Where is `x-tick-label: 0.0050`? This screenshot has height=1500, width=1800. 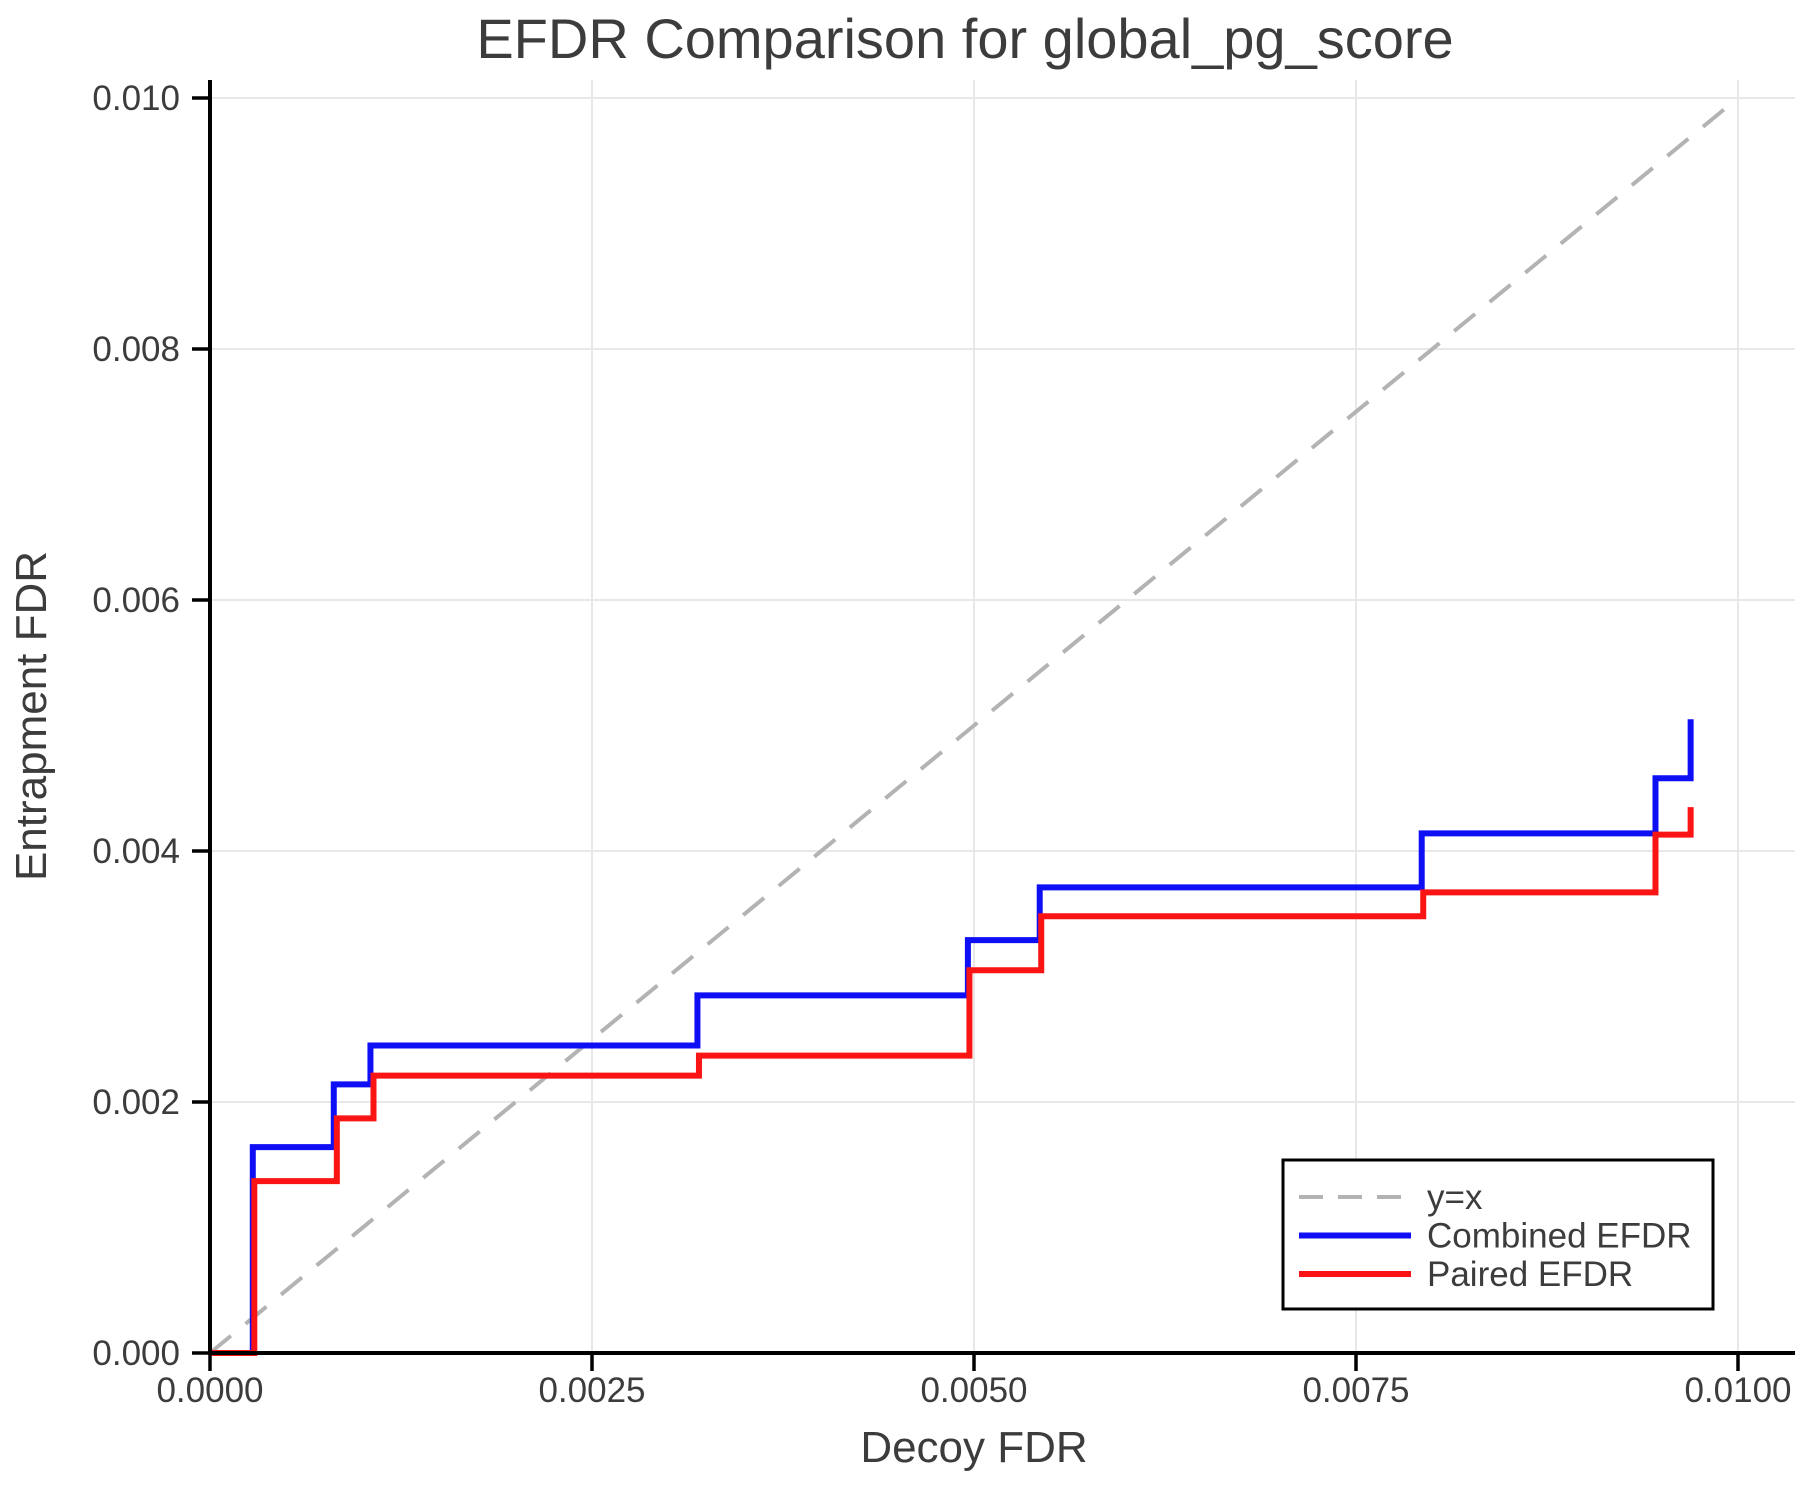
x-tick-label: 0.0050 is located at coordinates (973, 1390).